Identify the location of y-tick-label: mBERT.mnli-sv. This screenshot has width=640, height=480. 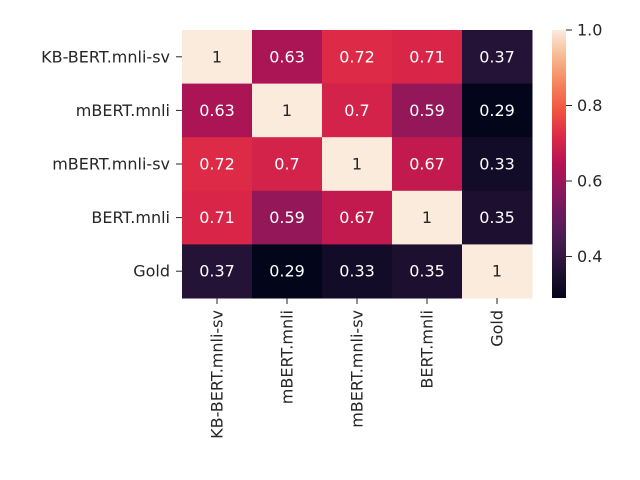
(111, 164).